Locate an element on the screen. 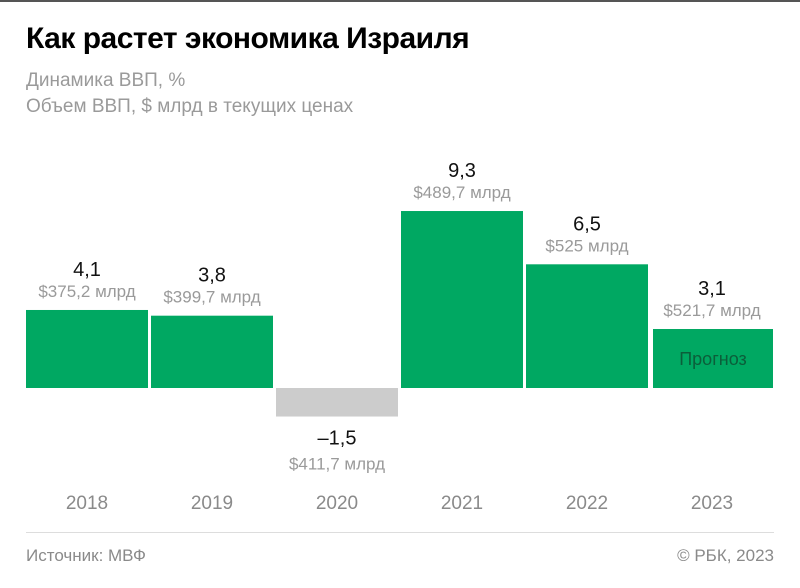 This screenshot has width=800, height=588. x-tick-2018: 2018 is located at coordinates (87, 503).